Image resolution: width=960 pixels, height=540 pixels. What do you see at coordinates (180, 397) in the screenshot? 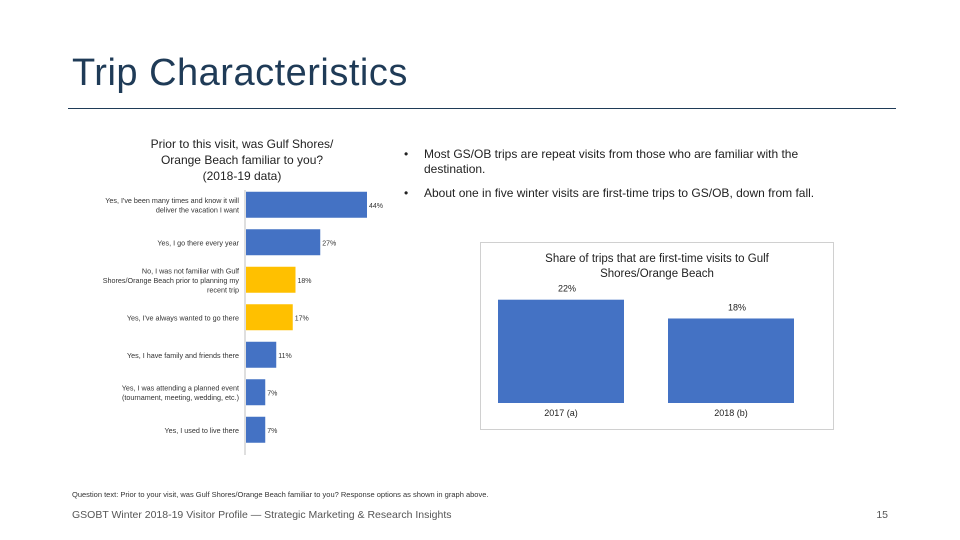
I see `category-label: (tournament, meeting, wedding, etc.)` at bounding box center [180, 397].